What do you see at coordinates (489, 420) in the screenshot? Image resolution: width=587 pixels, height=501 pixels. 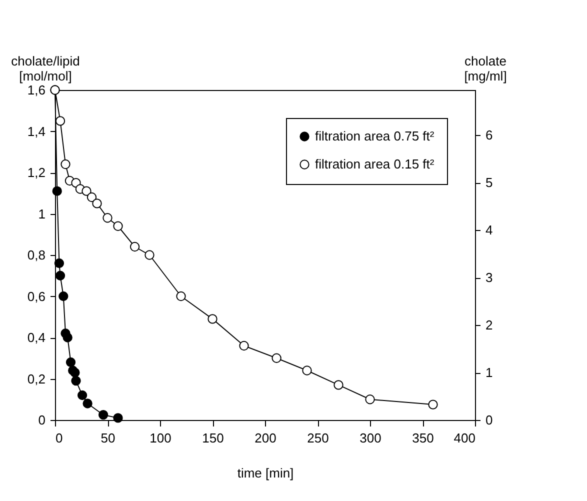 I see `y2-tick-label: 0` at bounding box center [489, 420].